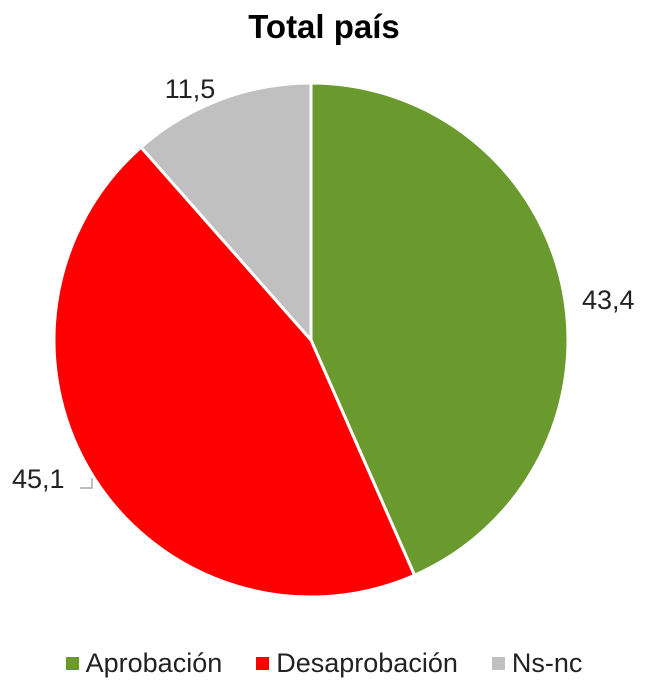 This screenshot has height=695, width=648. I want to click on legend-item-aprobacion: Aprobación, so click(144, 663).